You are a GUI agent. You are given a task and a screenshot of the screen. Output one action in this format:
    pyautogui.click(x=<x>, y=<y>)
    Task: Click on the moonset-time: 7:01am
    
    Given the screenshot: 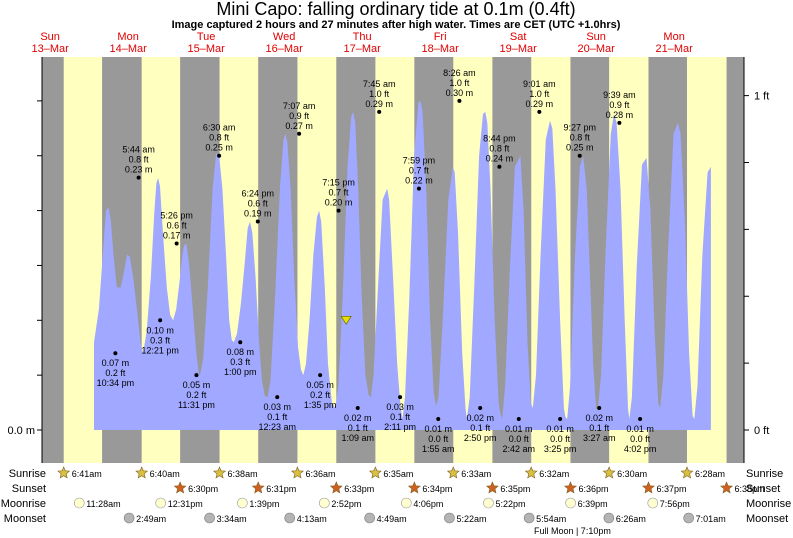 What is the action you would take?
    pyautogui.click(x=711, y=519)
    